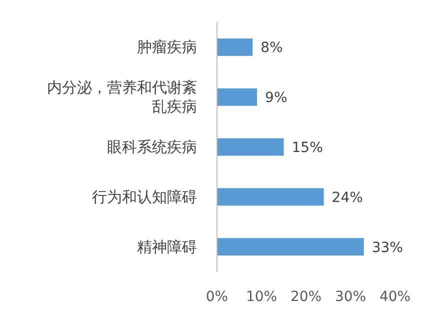 This screenshot has width=421, height=321. Describe the element at coordinates (395, 297) in the screenshot. I see `x-tick-label: 40%` at that location.